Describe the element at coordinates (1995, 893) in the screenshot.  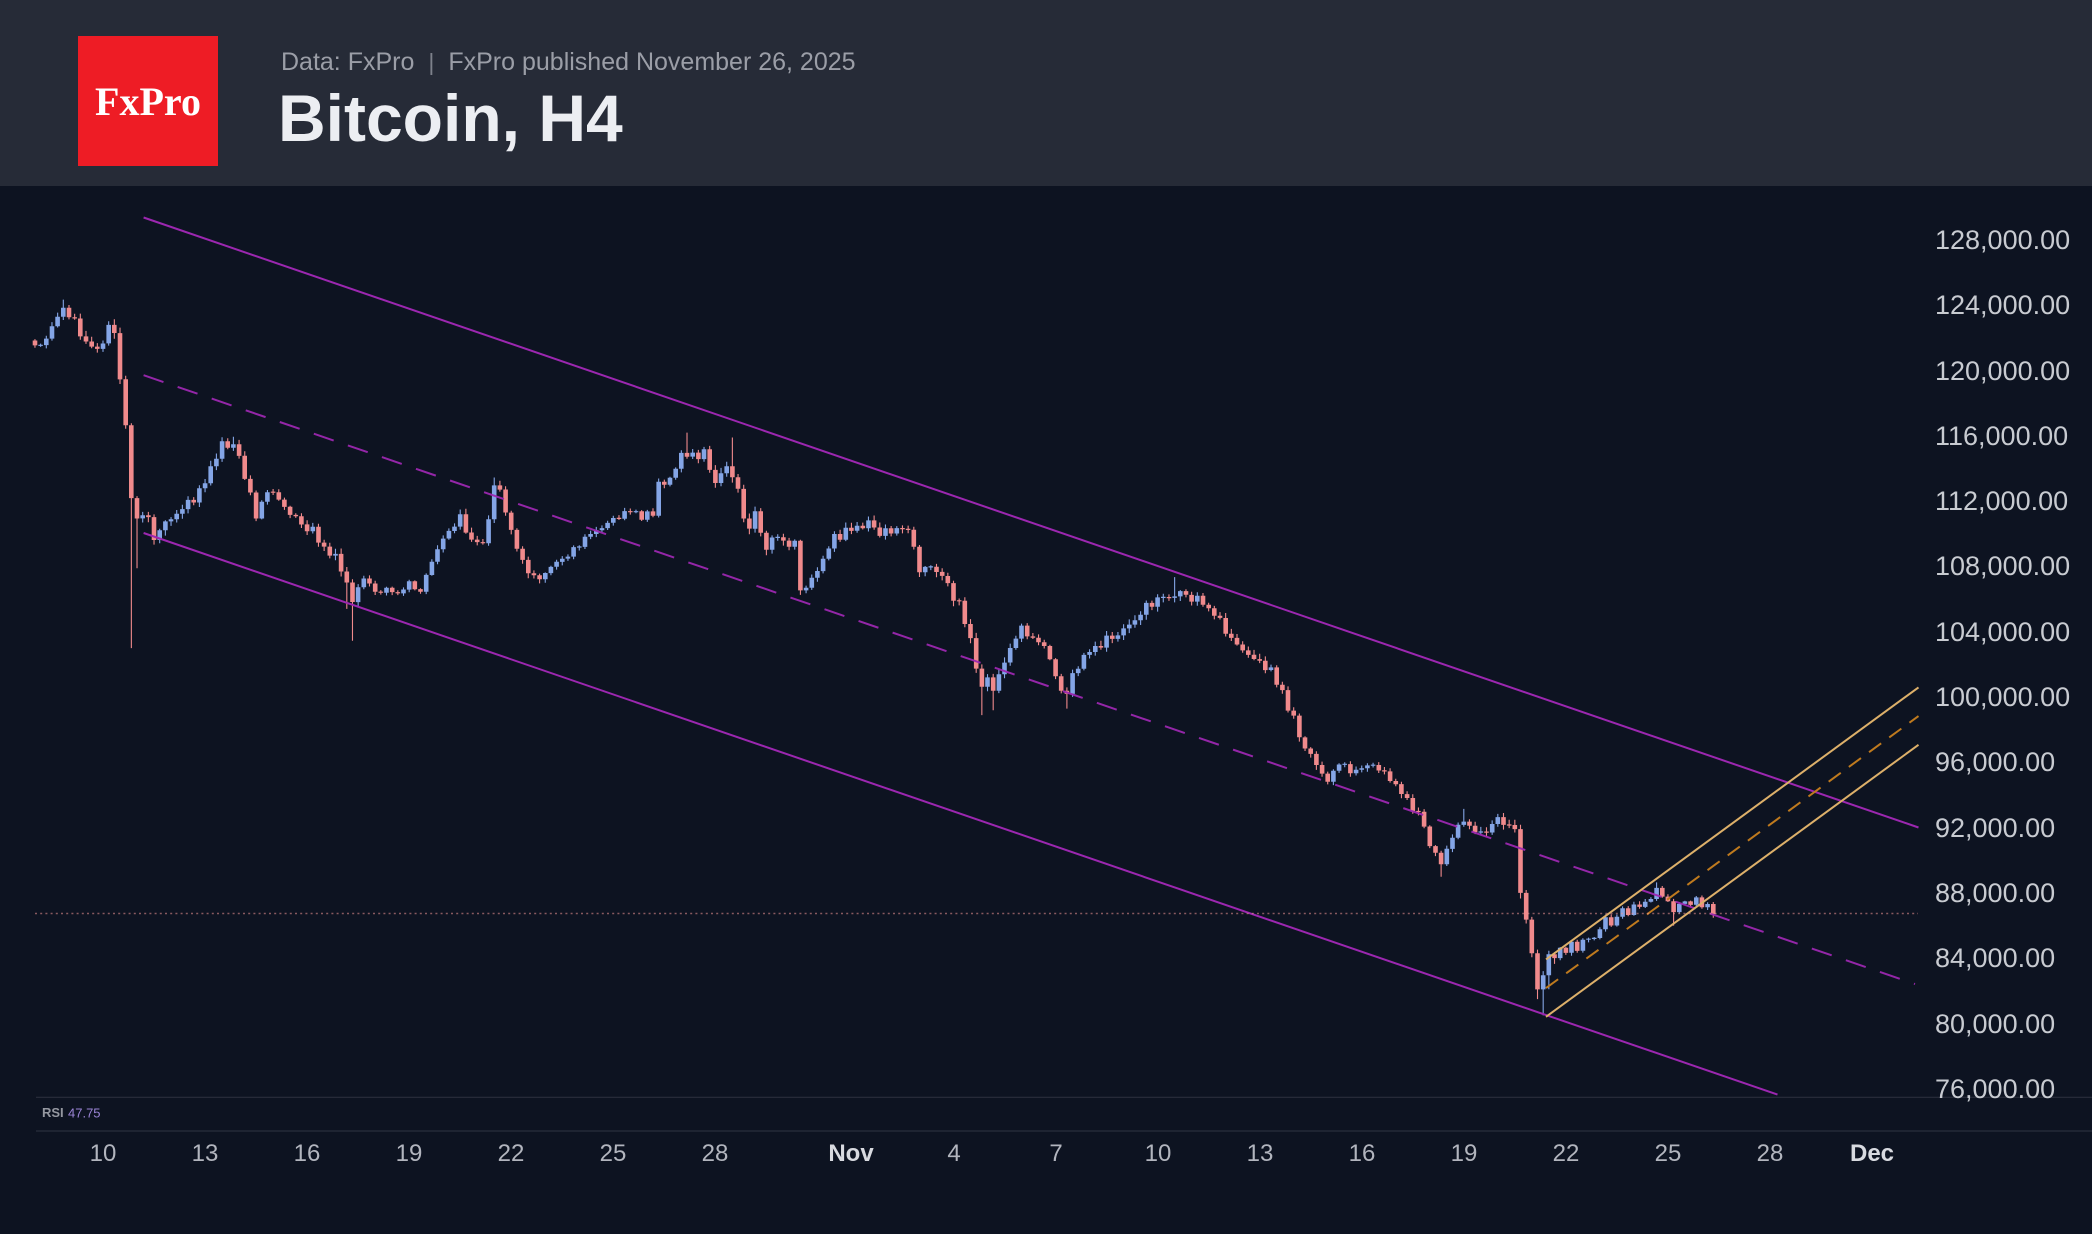
I see `svg-text: 88,000.00` at that location.